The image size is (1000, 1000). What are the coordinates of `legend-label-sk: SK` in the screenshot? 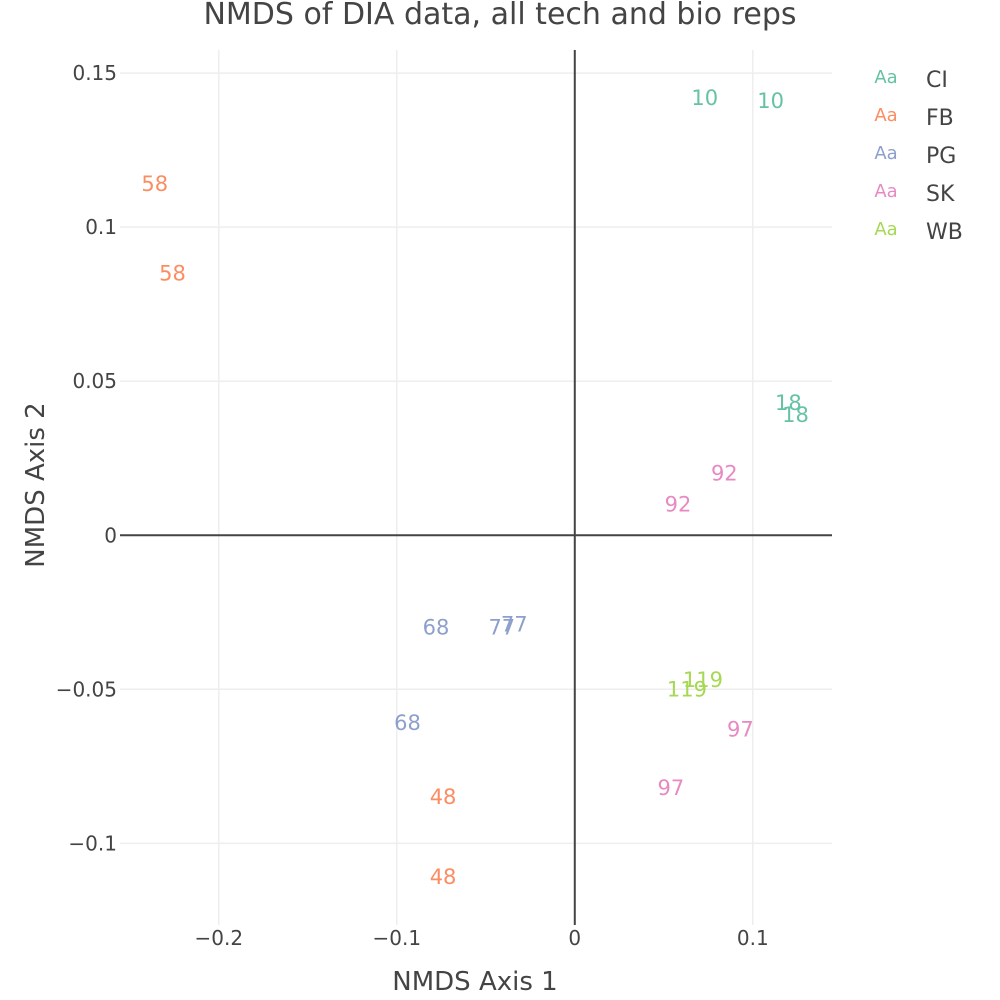 It's located at (940, 194).